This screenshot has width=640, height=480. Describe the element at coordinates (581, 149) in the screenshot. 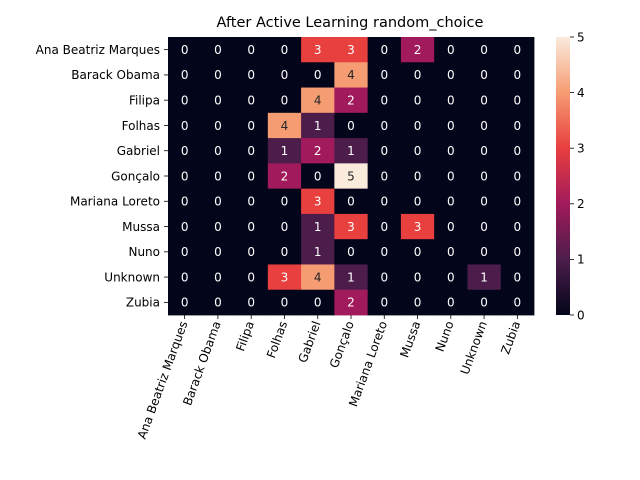

I see `colorbar-tick-label: 3` at that location.